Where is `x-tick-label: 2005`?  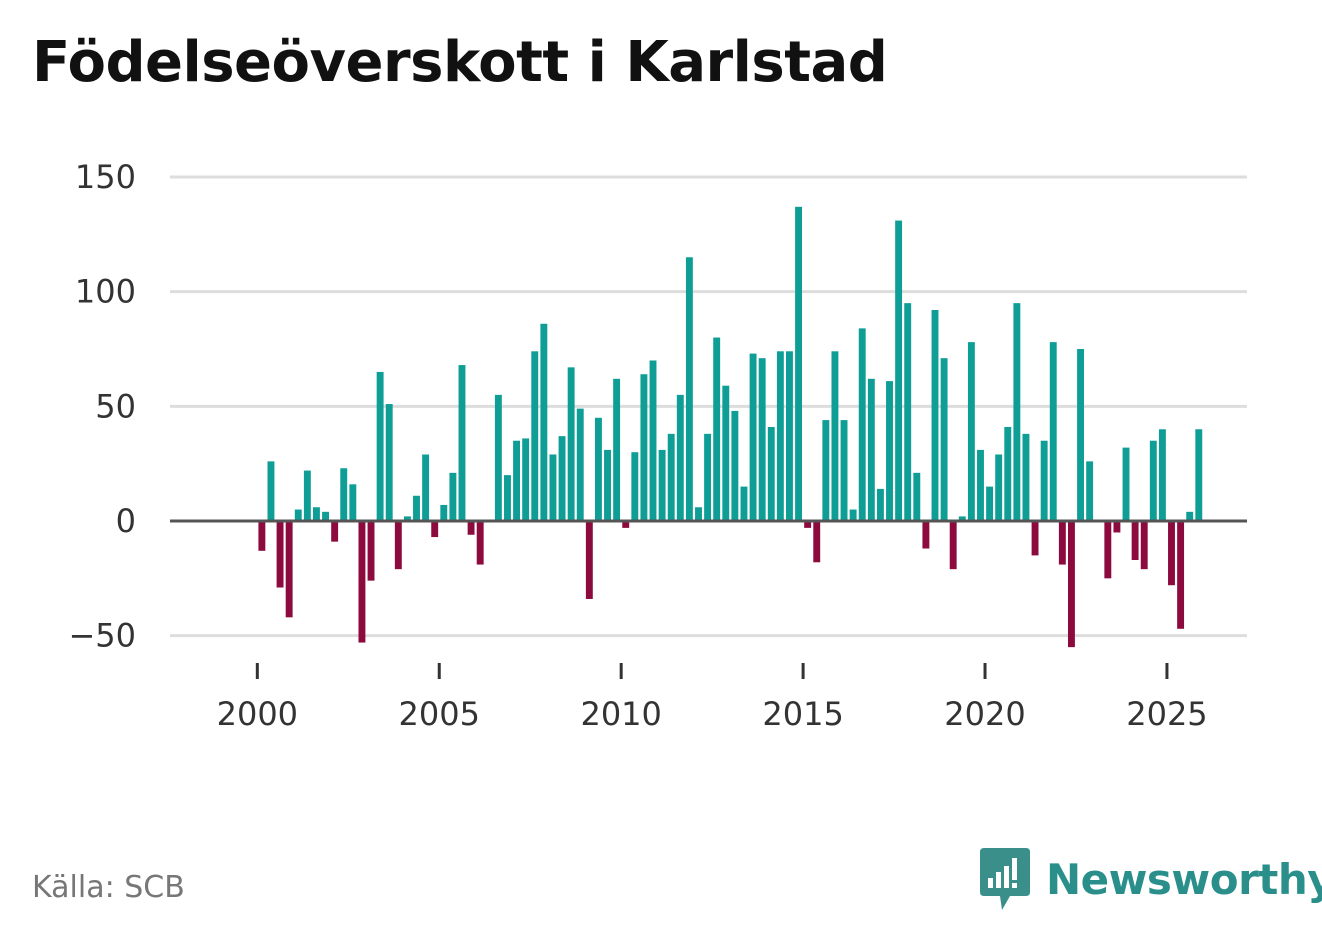
x-tick-label: 2005 is located at coordinates (439, 714).